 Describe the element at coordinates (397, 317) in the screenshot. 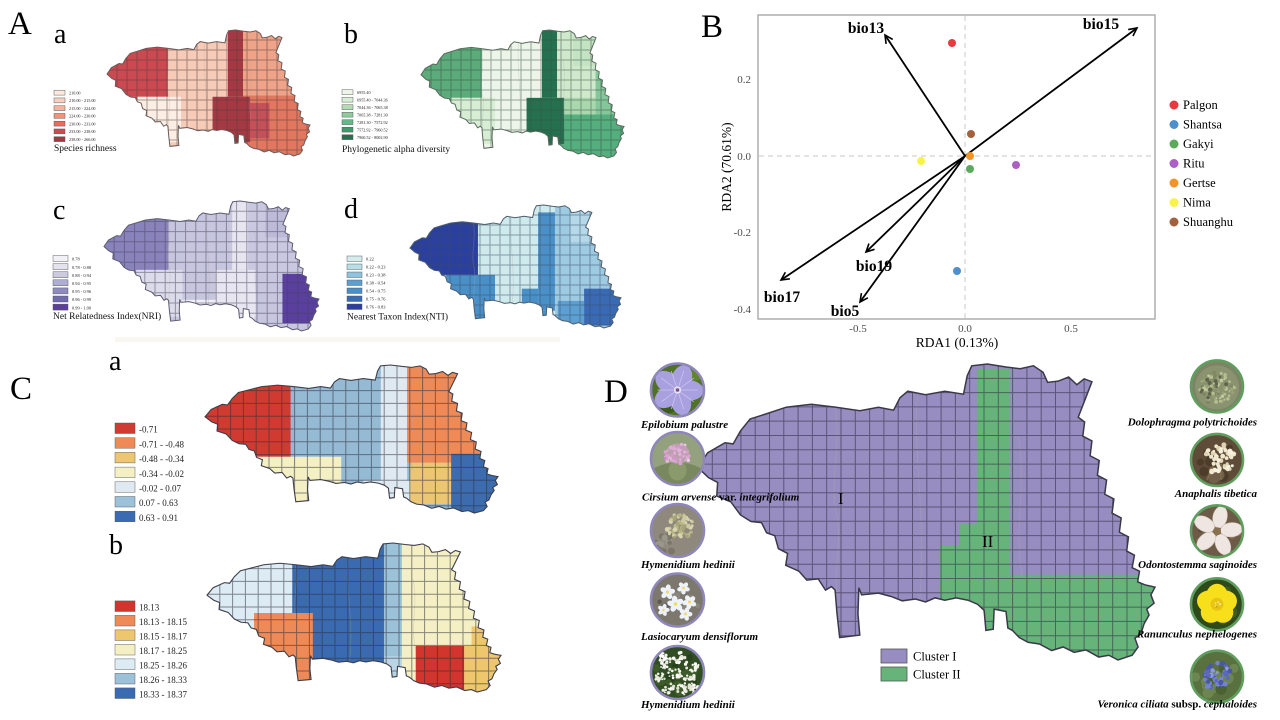

I see `svg-text: Nearest Taxon Index(NTI)` at that location.